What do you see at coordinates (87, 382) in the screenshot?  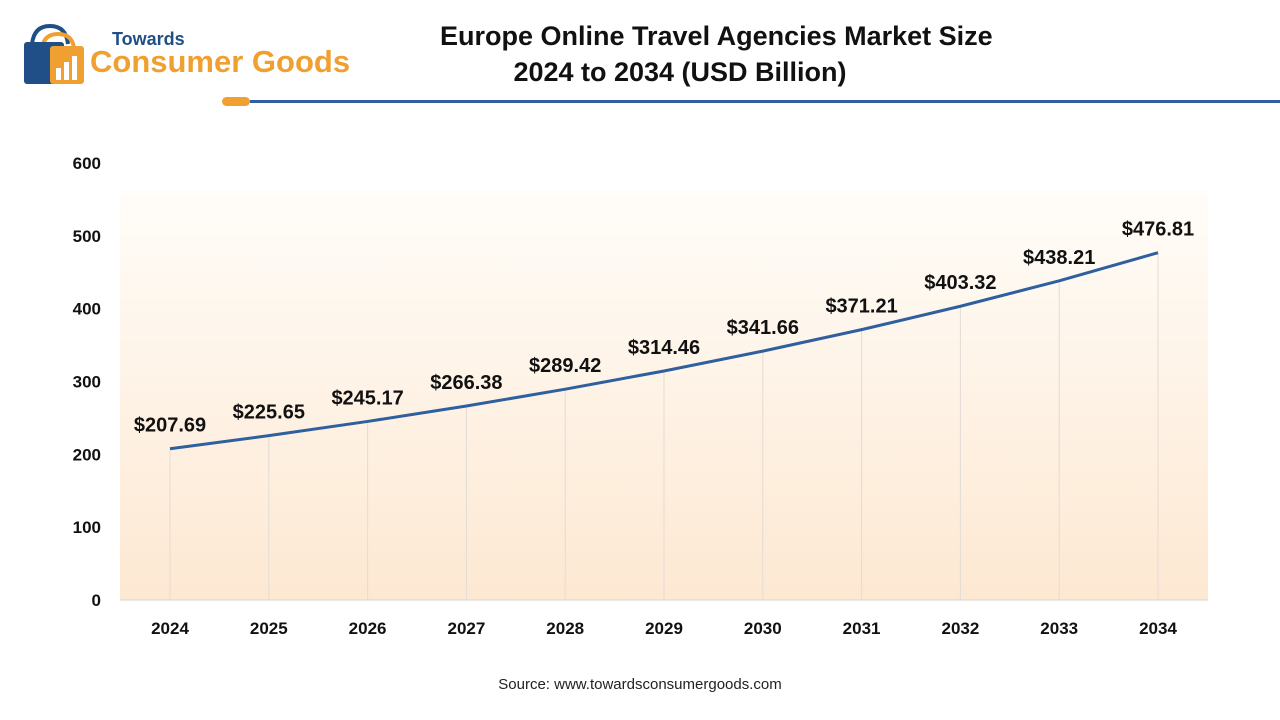 I see `y-tick-label: 300` at bounding box center [87, 382].